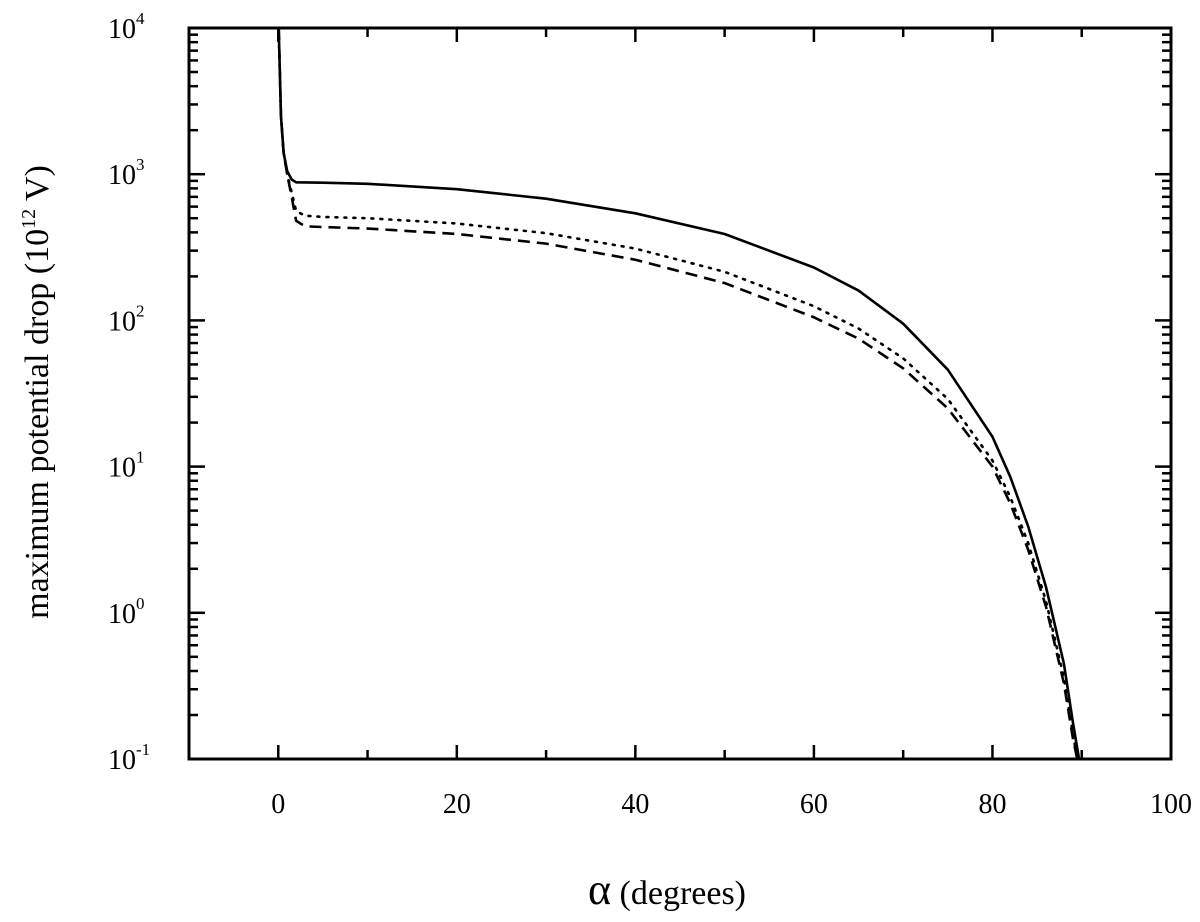 The height and width of the screenshot is (922, 1200). Describe the element at coordinates (667, 889) in the screenshot. I see `x-axis-title: α (degrees)` at that location.